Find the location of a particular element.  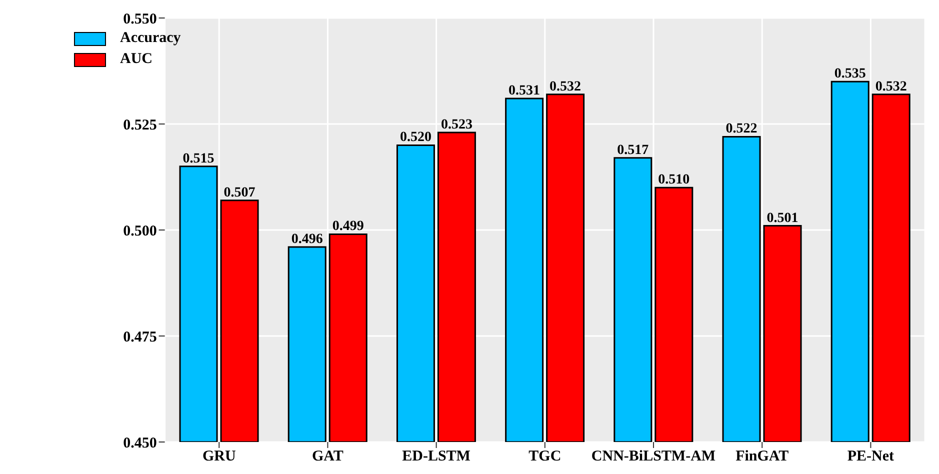

data-label: 0.531 is located at coordinates (524, 91).